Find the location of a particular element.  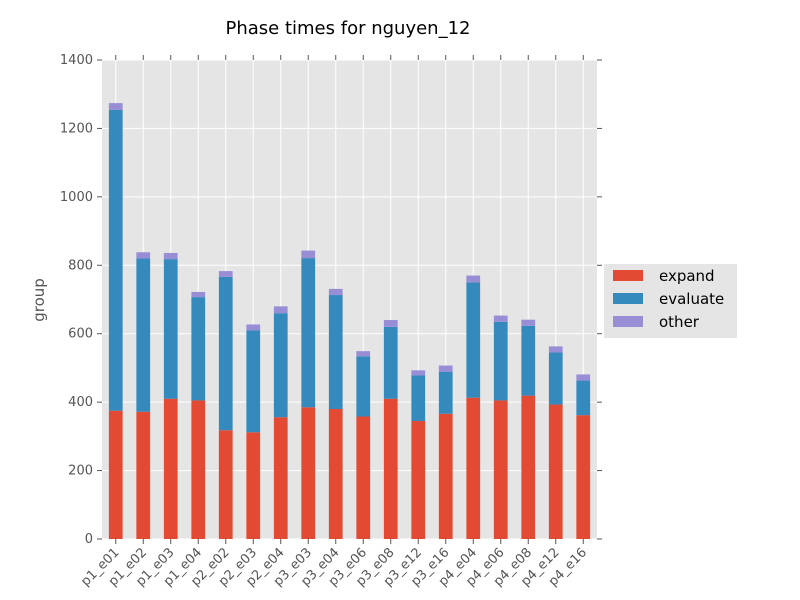

bar-evaluate-p2_e02 is located at coordinates (225, 353).